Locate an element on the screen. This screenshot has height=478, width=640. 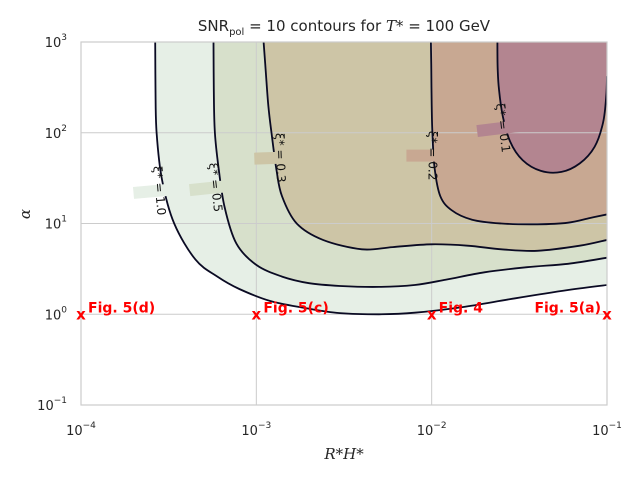
contour-label-0: ξ* = 1.0 is located at coordinates (159, 190).